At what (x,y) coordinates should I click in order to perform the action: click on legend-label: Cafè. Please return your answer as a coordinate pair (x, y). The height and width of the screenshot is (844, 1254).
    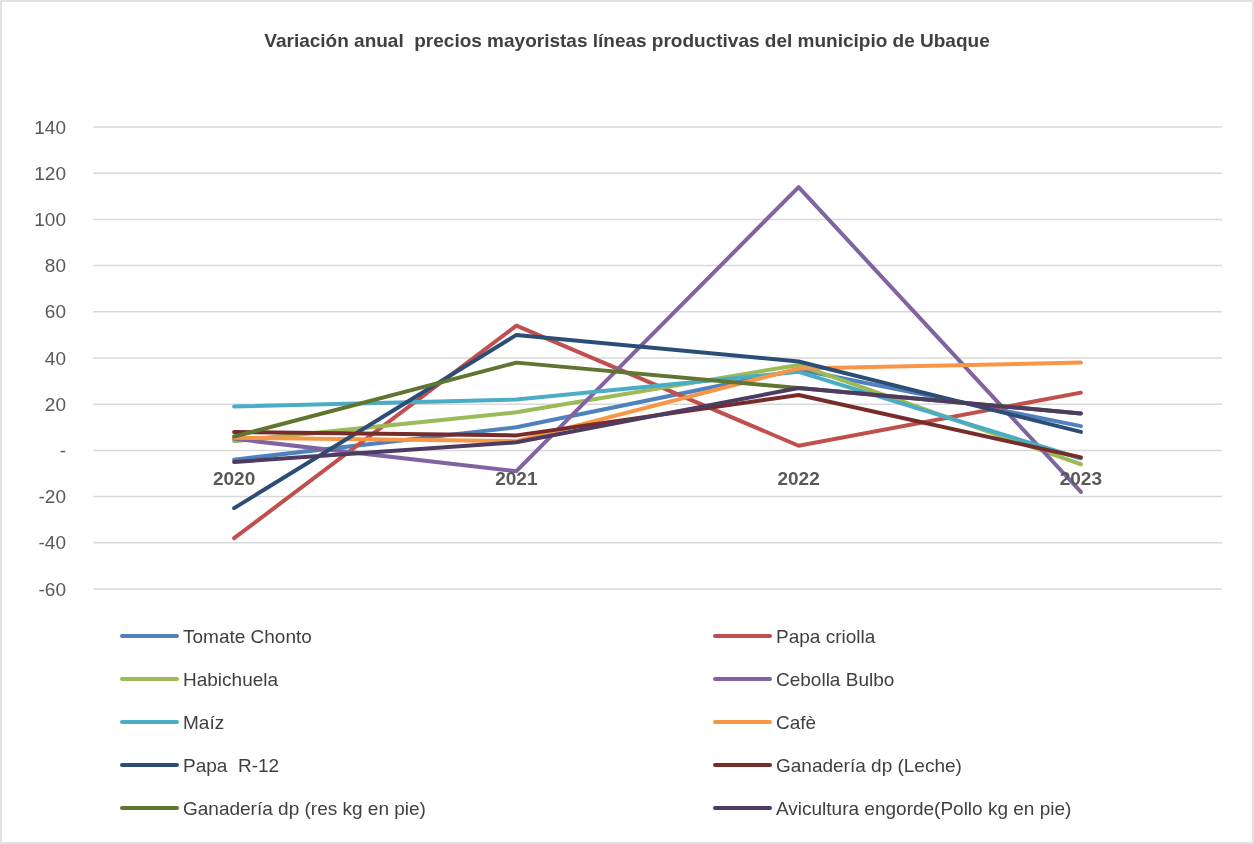
    Looking at the image, I should click on (796, 722).